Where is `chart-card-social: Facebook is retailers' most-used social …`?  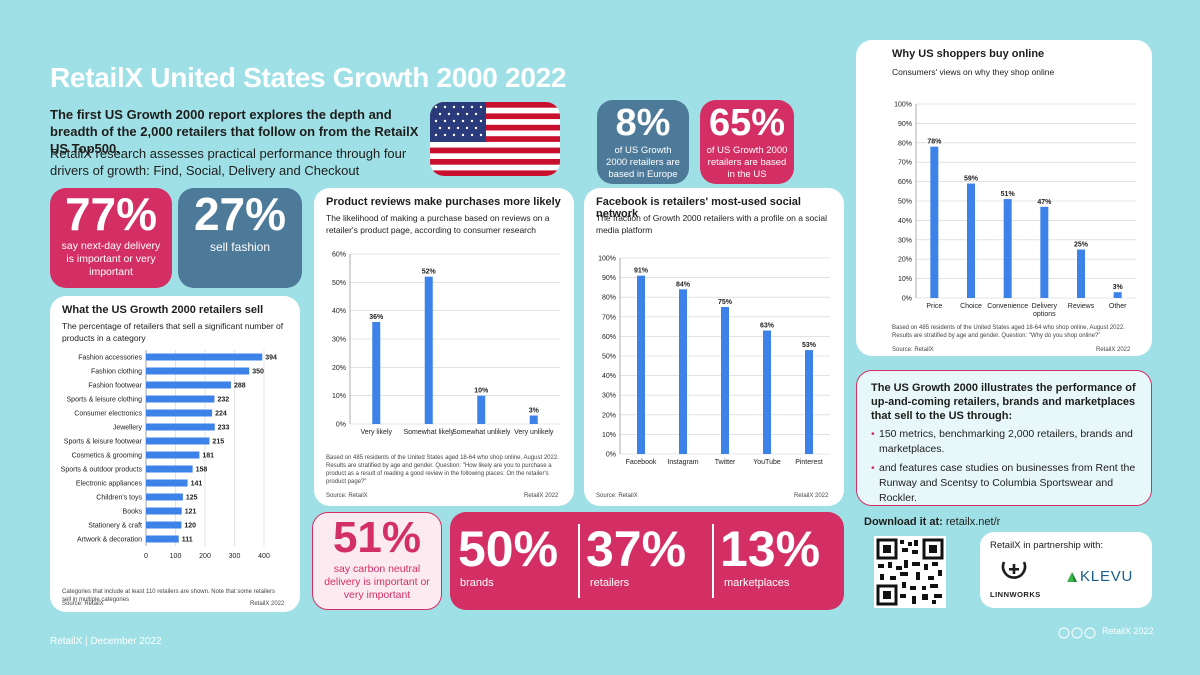
chart-card-social: Facebook is retailers' most-used social … is located at coordinates (714, 347).